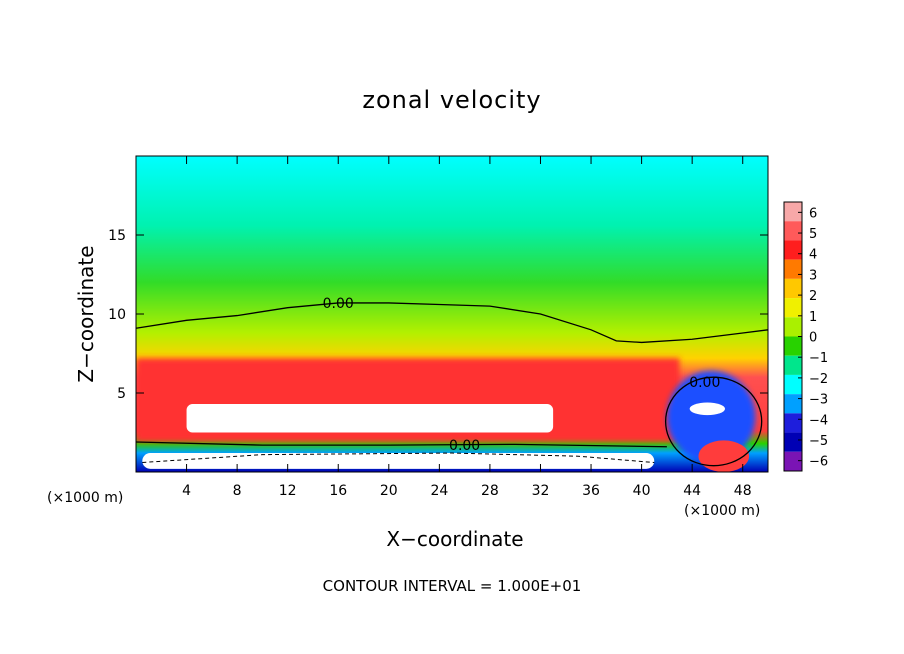 The height and width of the screenshot is (654, 904). What do you see at coordinates (813, 213) in the screenshot?
I see `colorbar-tick-label: 6` at bounding box center [813, 213].